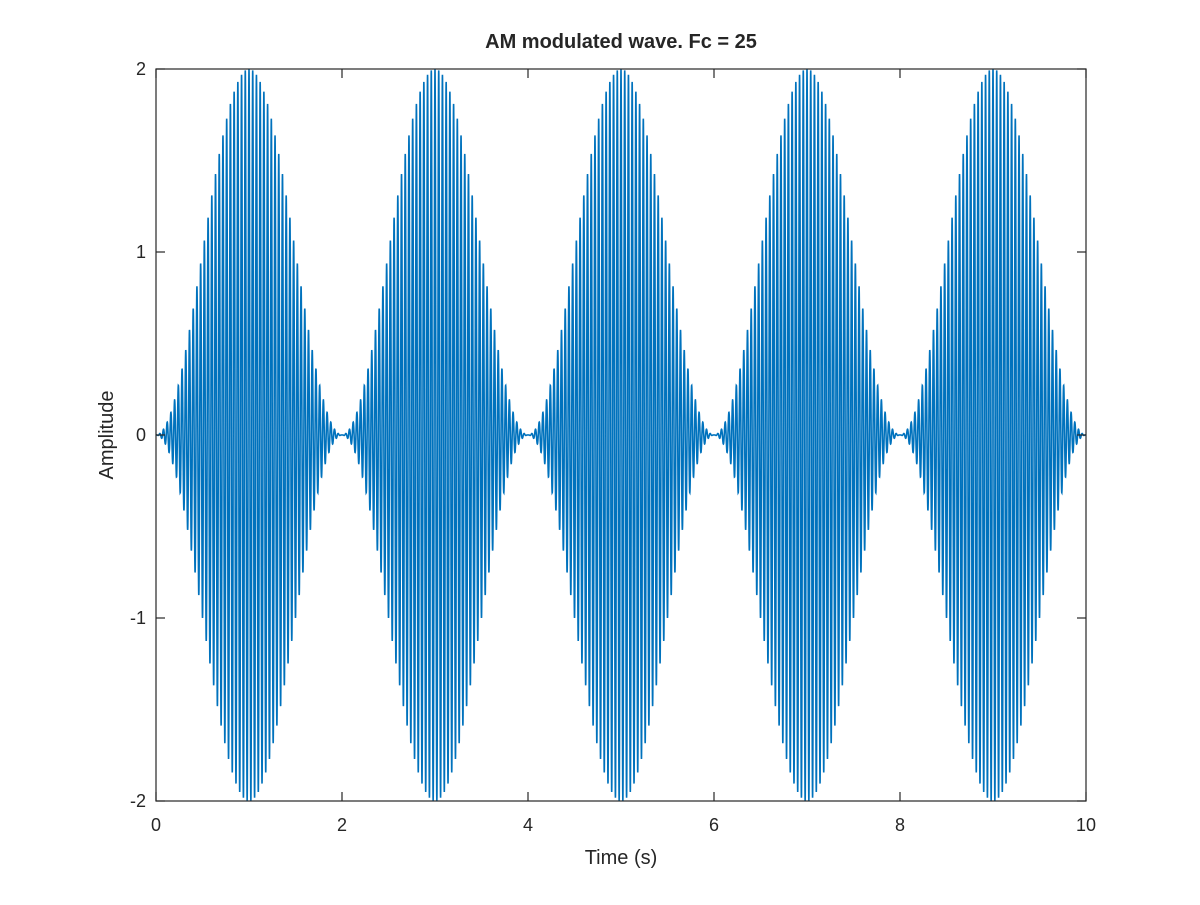 This screenshot has height=905, width=1200. Describe the element at coordinates (141, 69) in the screenshot. I see `y-tick-label: 2` at that location.